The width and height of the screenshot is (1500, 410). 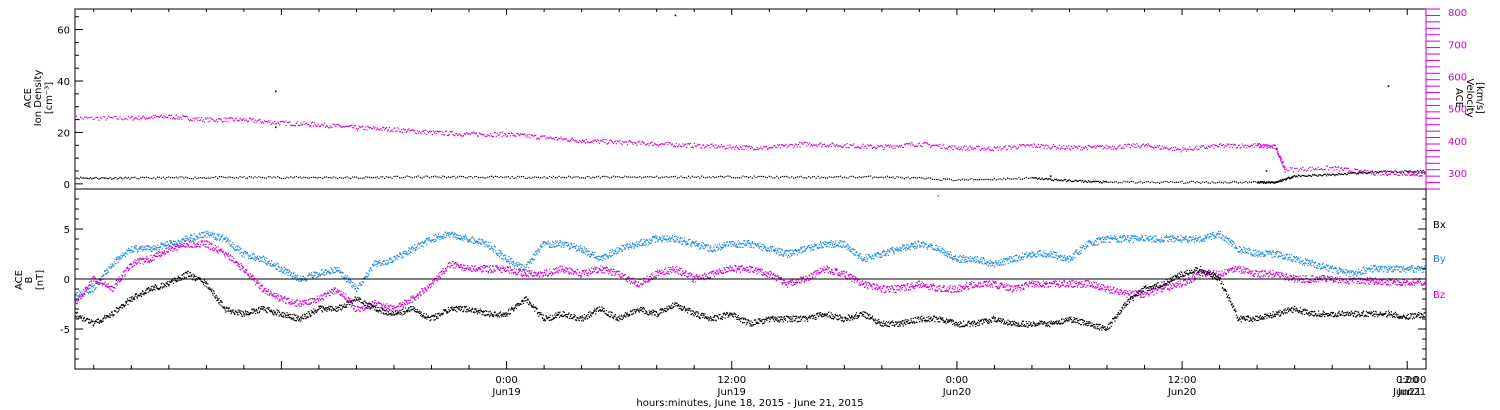 What do you see at coordinates (1457, 174) in the screenshot?
I see `velocity-tick-label-300: 300` at bounding box center [1457, 174].